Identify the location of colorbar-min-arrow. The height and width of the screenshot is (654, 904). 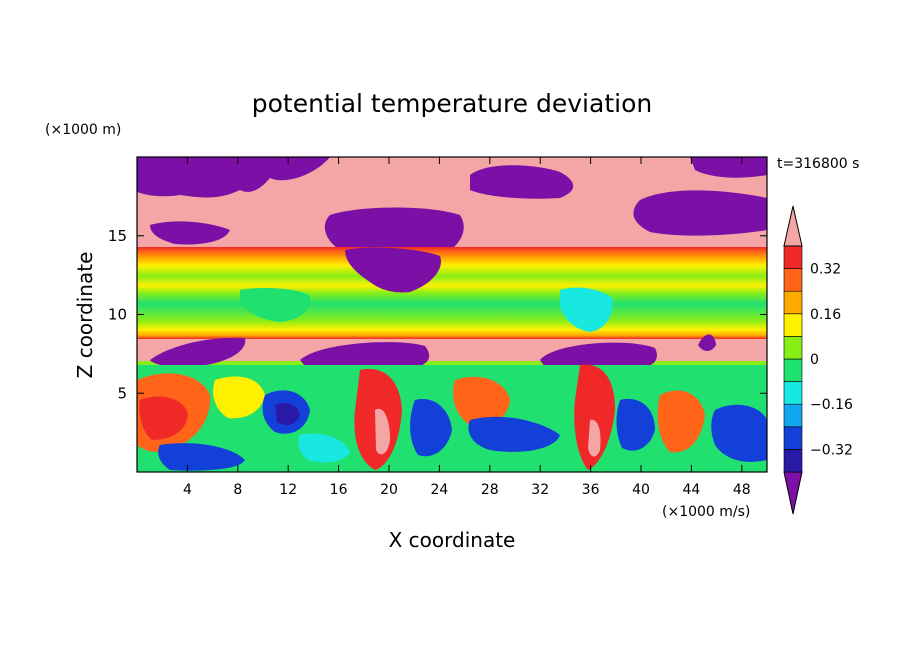
(793, 493).